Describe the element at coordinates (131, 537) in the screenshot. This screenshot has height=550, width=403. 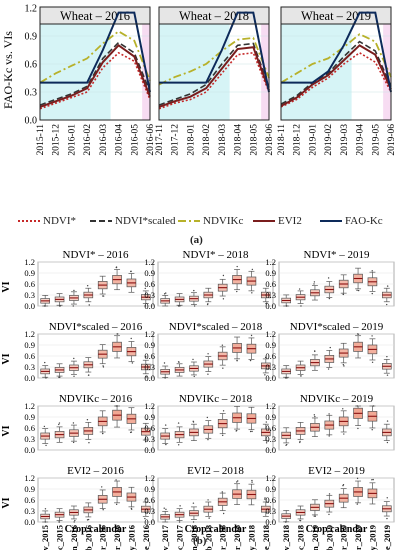
I see `x-tick-label: May_2016` at that location.